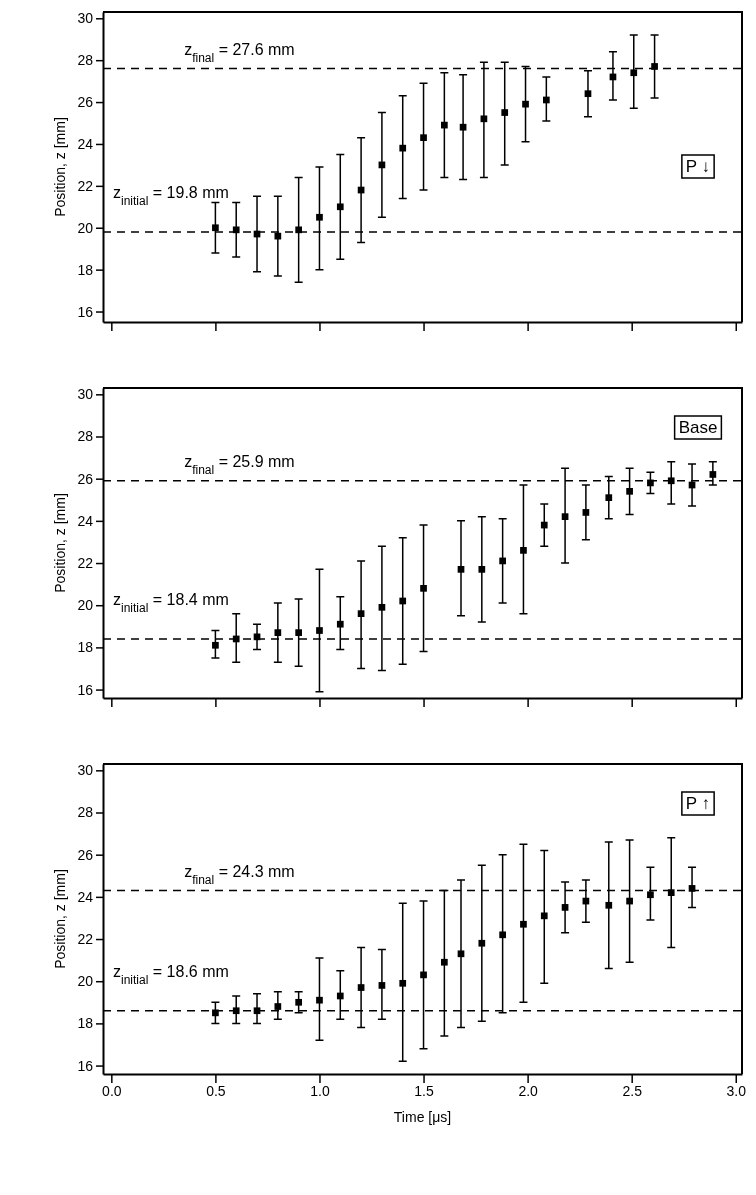  Describe the element at coordinates (239, 874) in the screenshot. I see `ref-line-label: z$_{final}$ = 24.3 mm` at that location.